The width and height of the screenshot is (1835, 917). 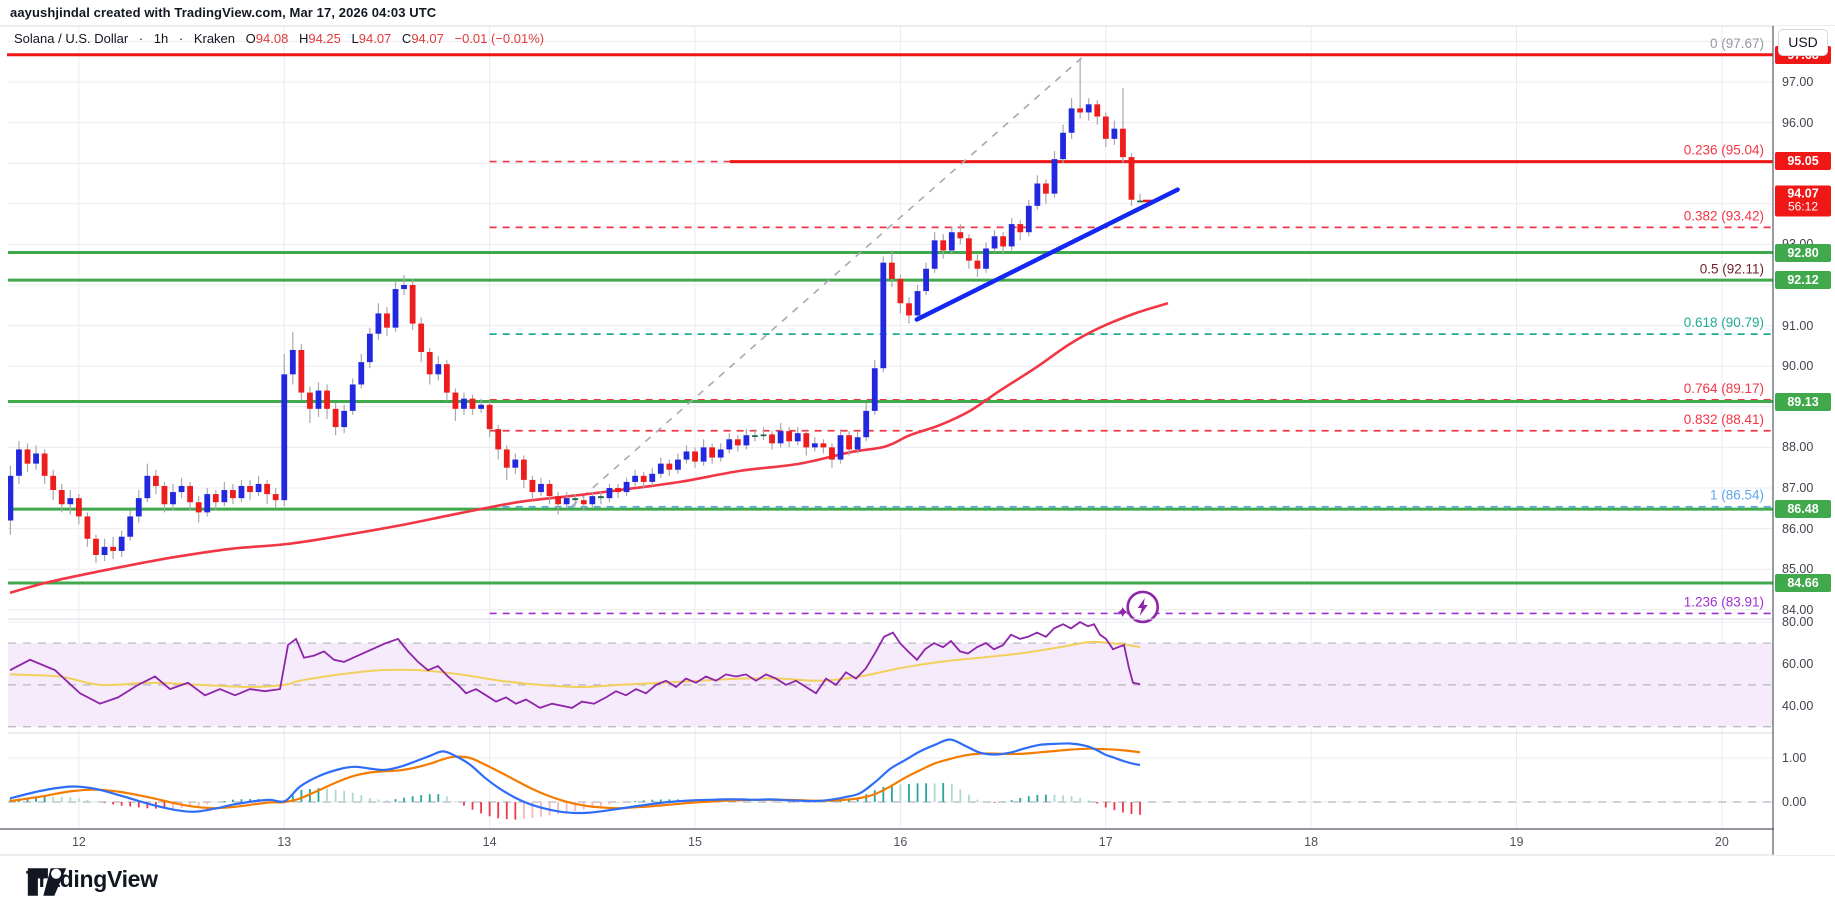 I want to click on support-price-badge: 89.13, so click(x=1803, y=401).